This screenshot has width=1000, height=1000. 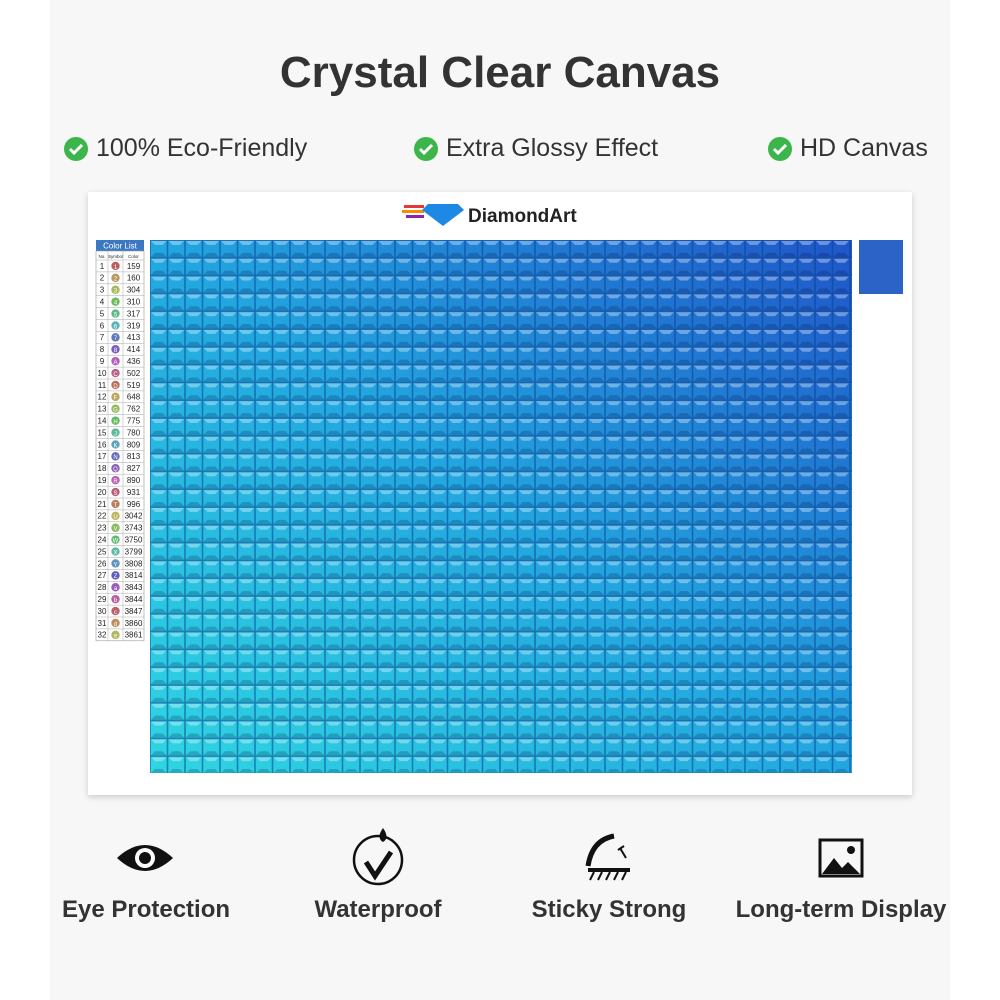 I want to click on color-list-cell: 4, so click(x=102, y=302).